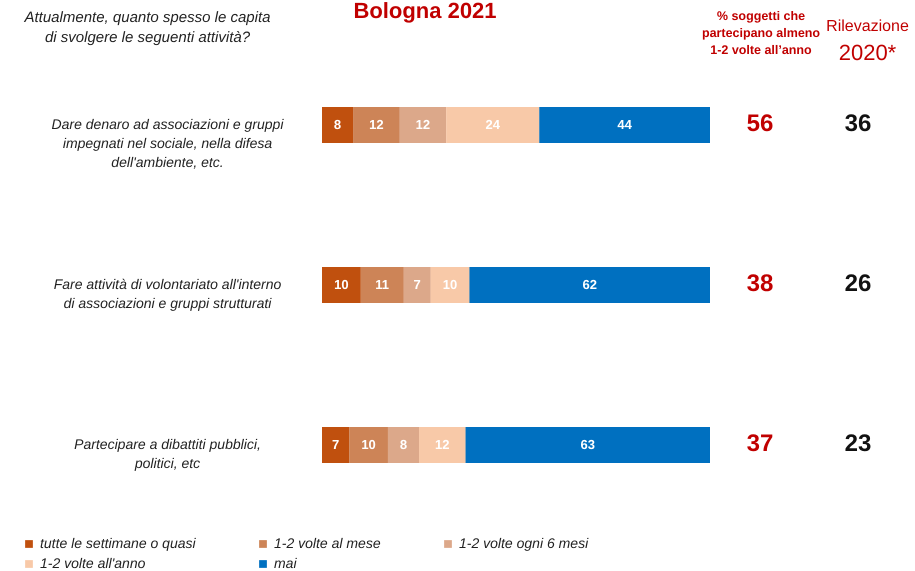  I want to click on data-label: 24, so click(493, 124).